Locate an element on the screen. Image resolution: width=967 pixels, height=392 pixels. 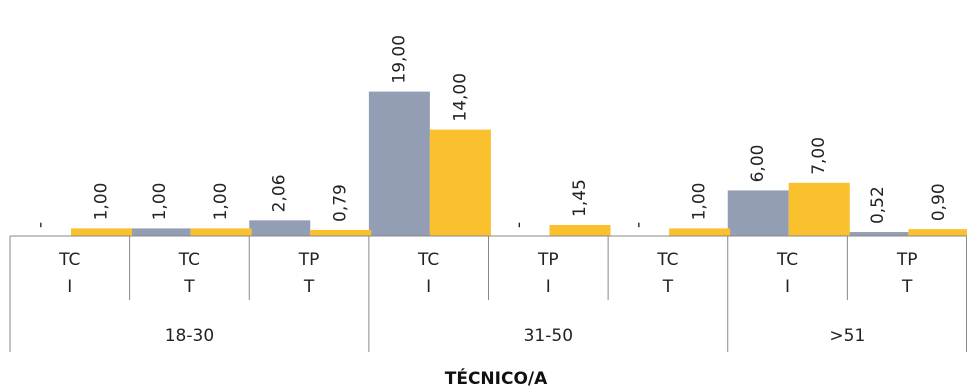
value-label-series1-cat2: 1,00 is located at coordinates (160, 202).